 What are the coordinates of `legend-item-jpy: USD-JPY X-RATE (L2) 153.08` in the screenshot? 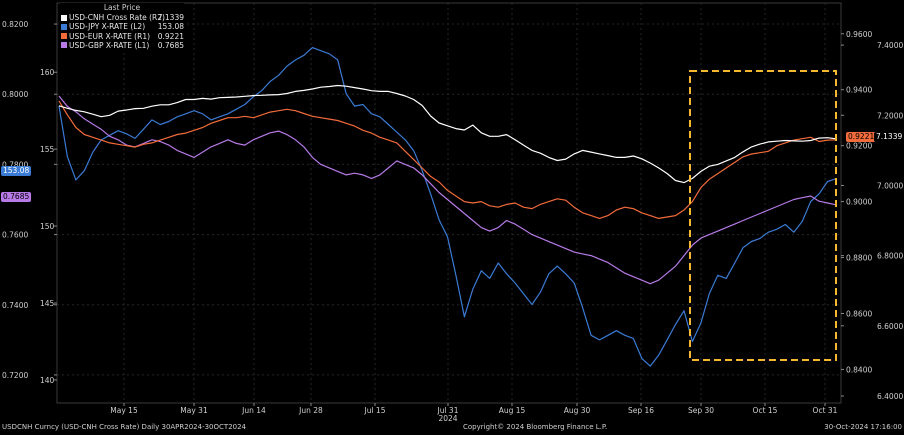 It's located at (122, 26).